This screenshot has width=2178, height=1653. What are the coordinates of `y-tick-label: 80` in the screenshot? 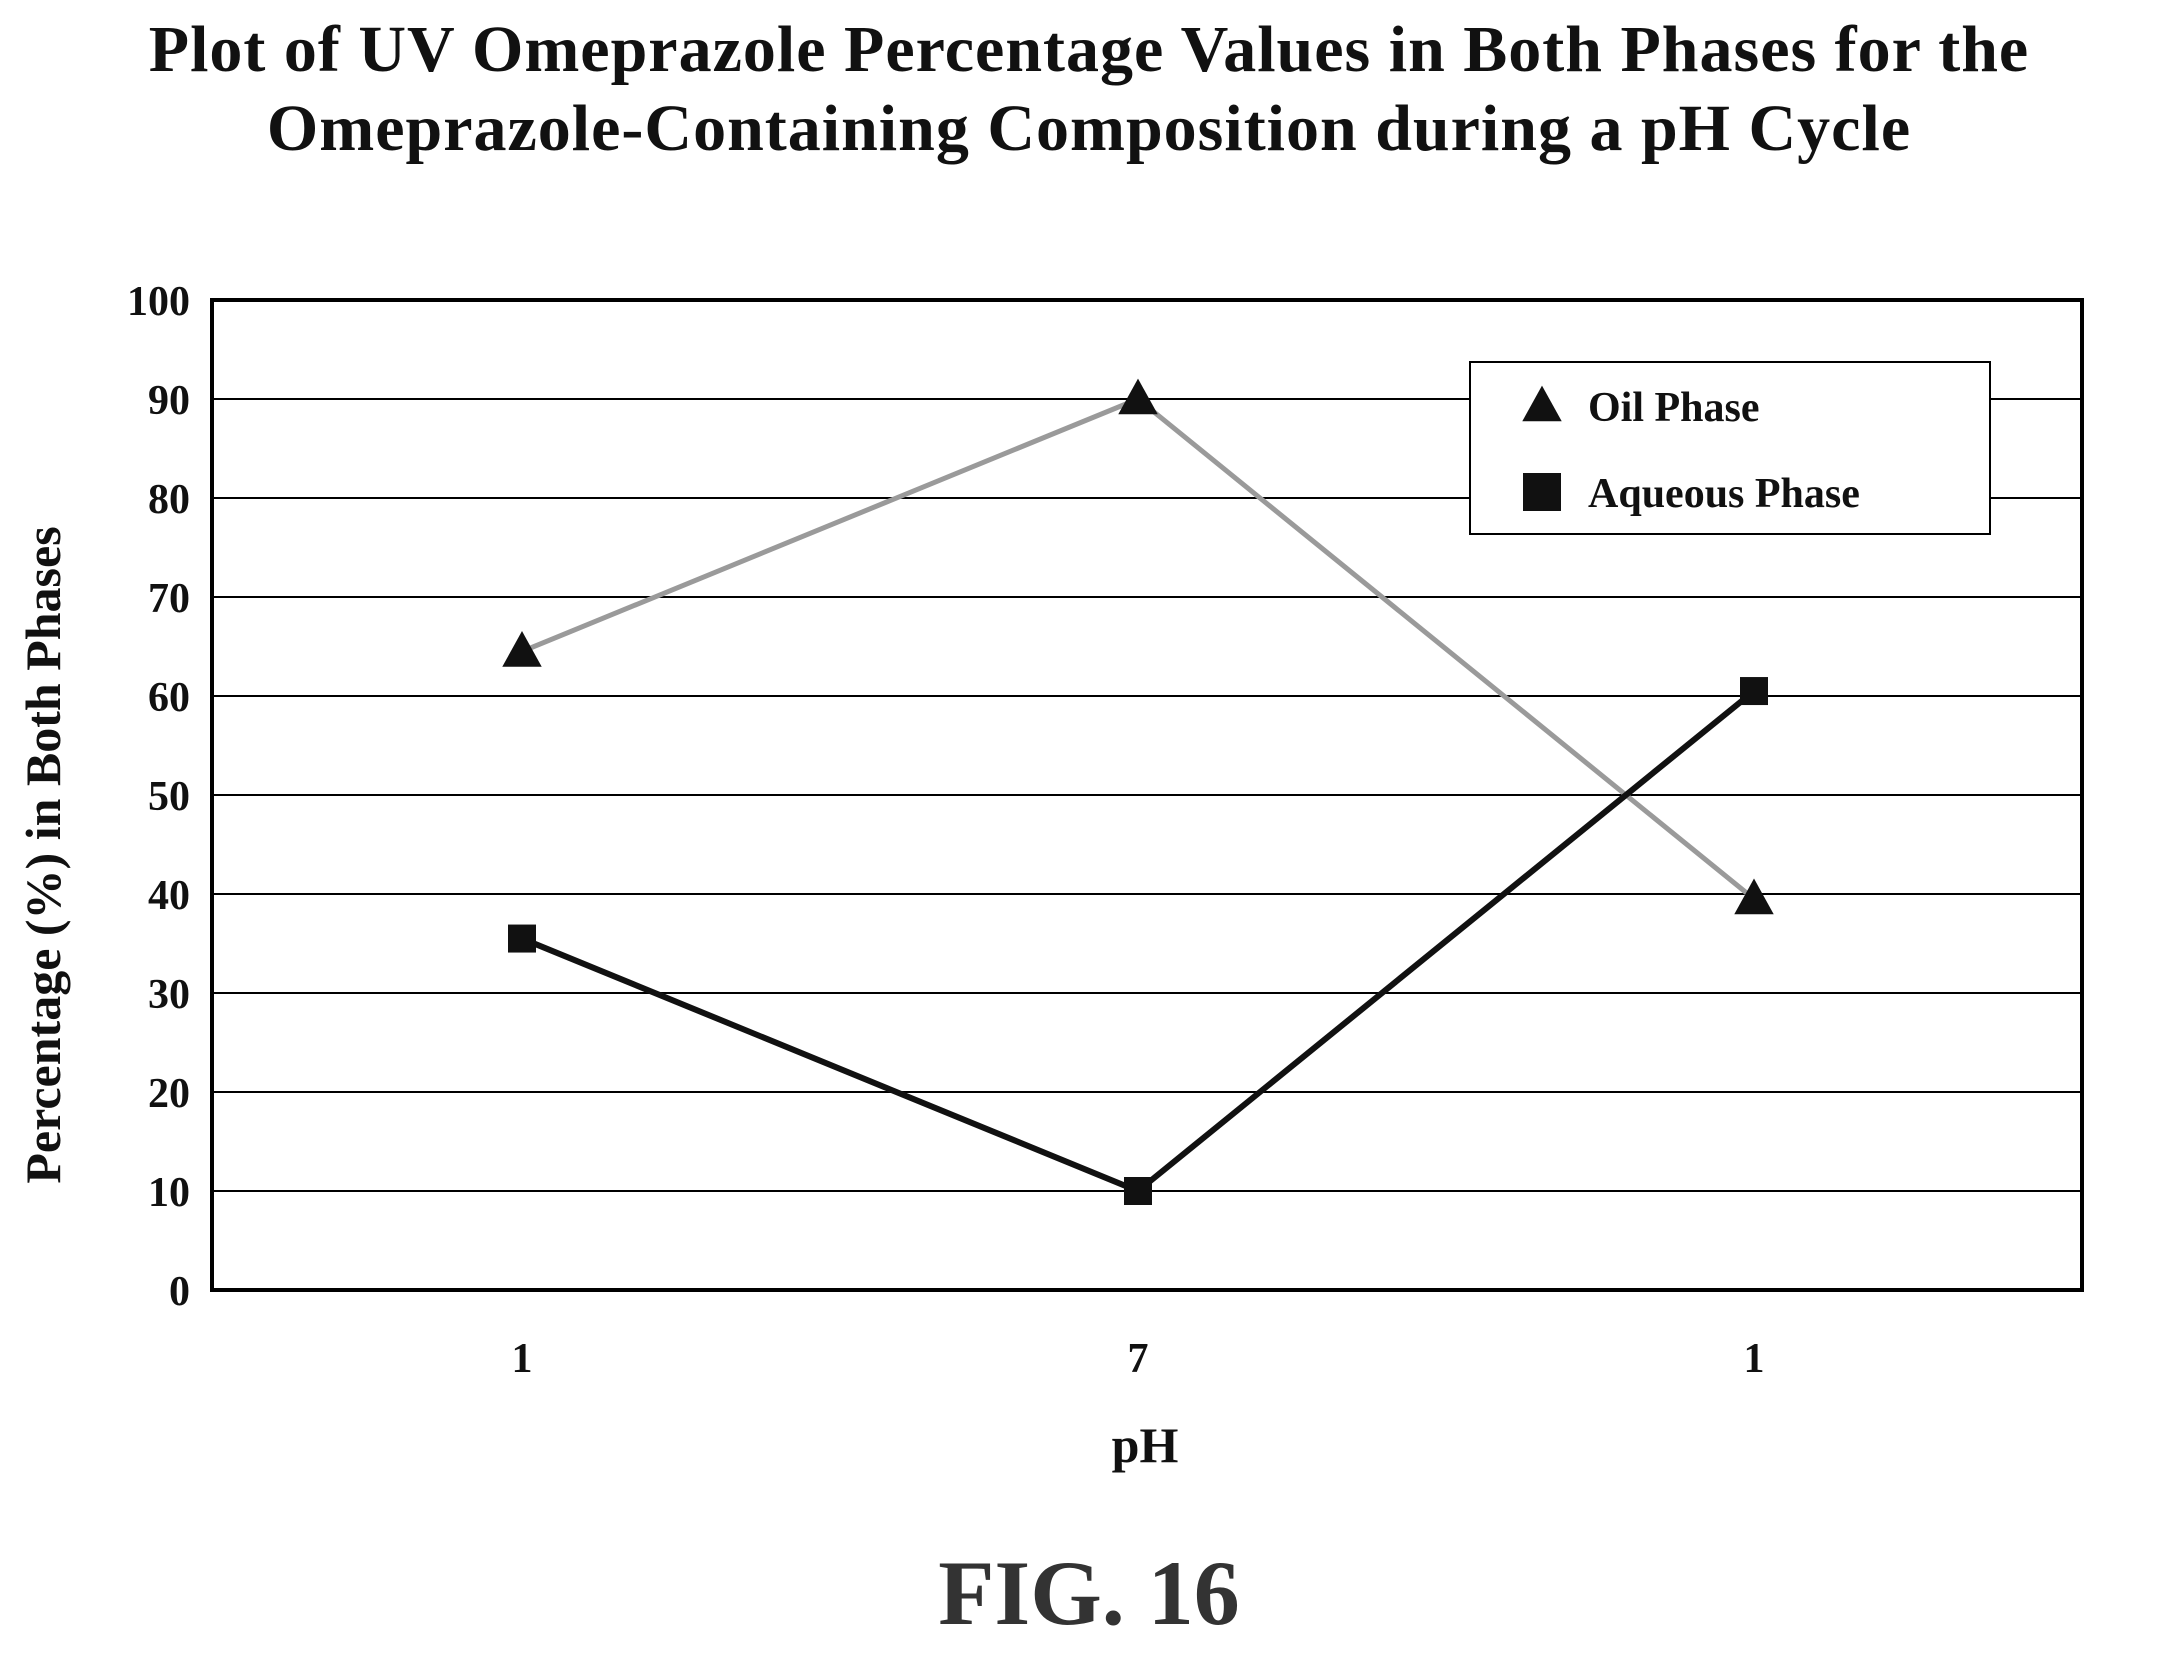 It's located at (169, 500).